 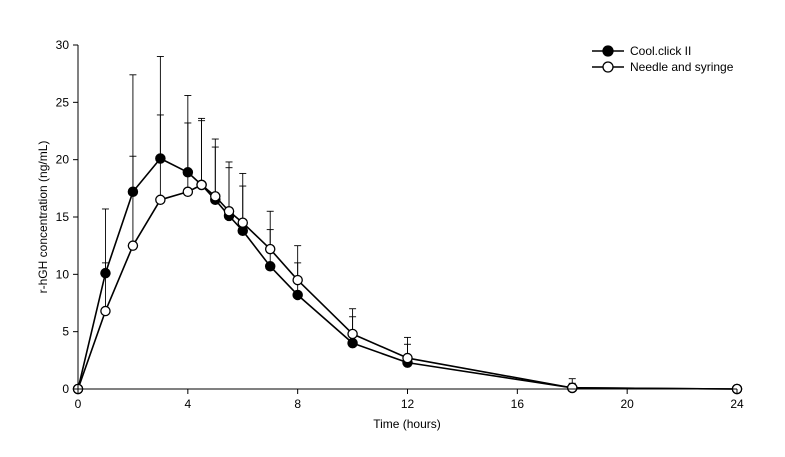 I want to click on x-axis-label: Time (hours), so click(x=407, y=424).